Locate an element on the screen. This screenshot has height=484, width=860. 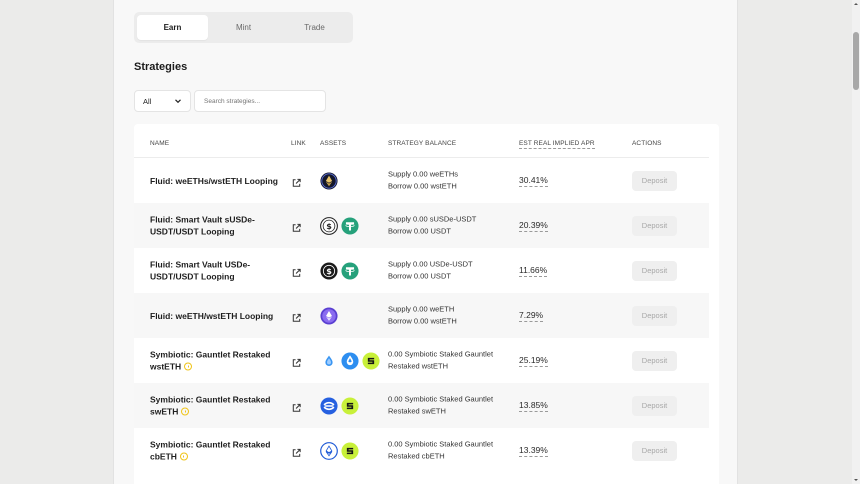
page-scrollbar is located at coordinates (856, 242).